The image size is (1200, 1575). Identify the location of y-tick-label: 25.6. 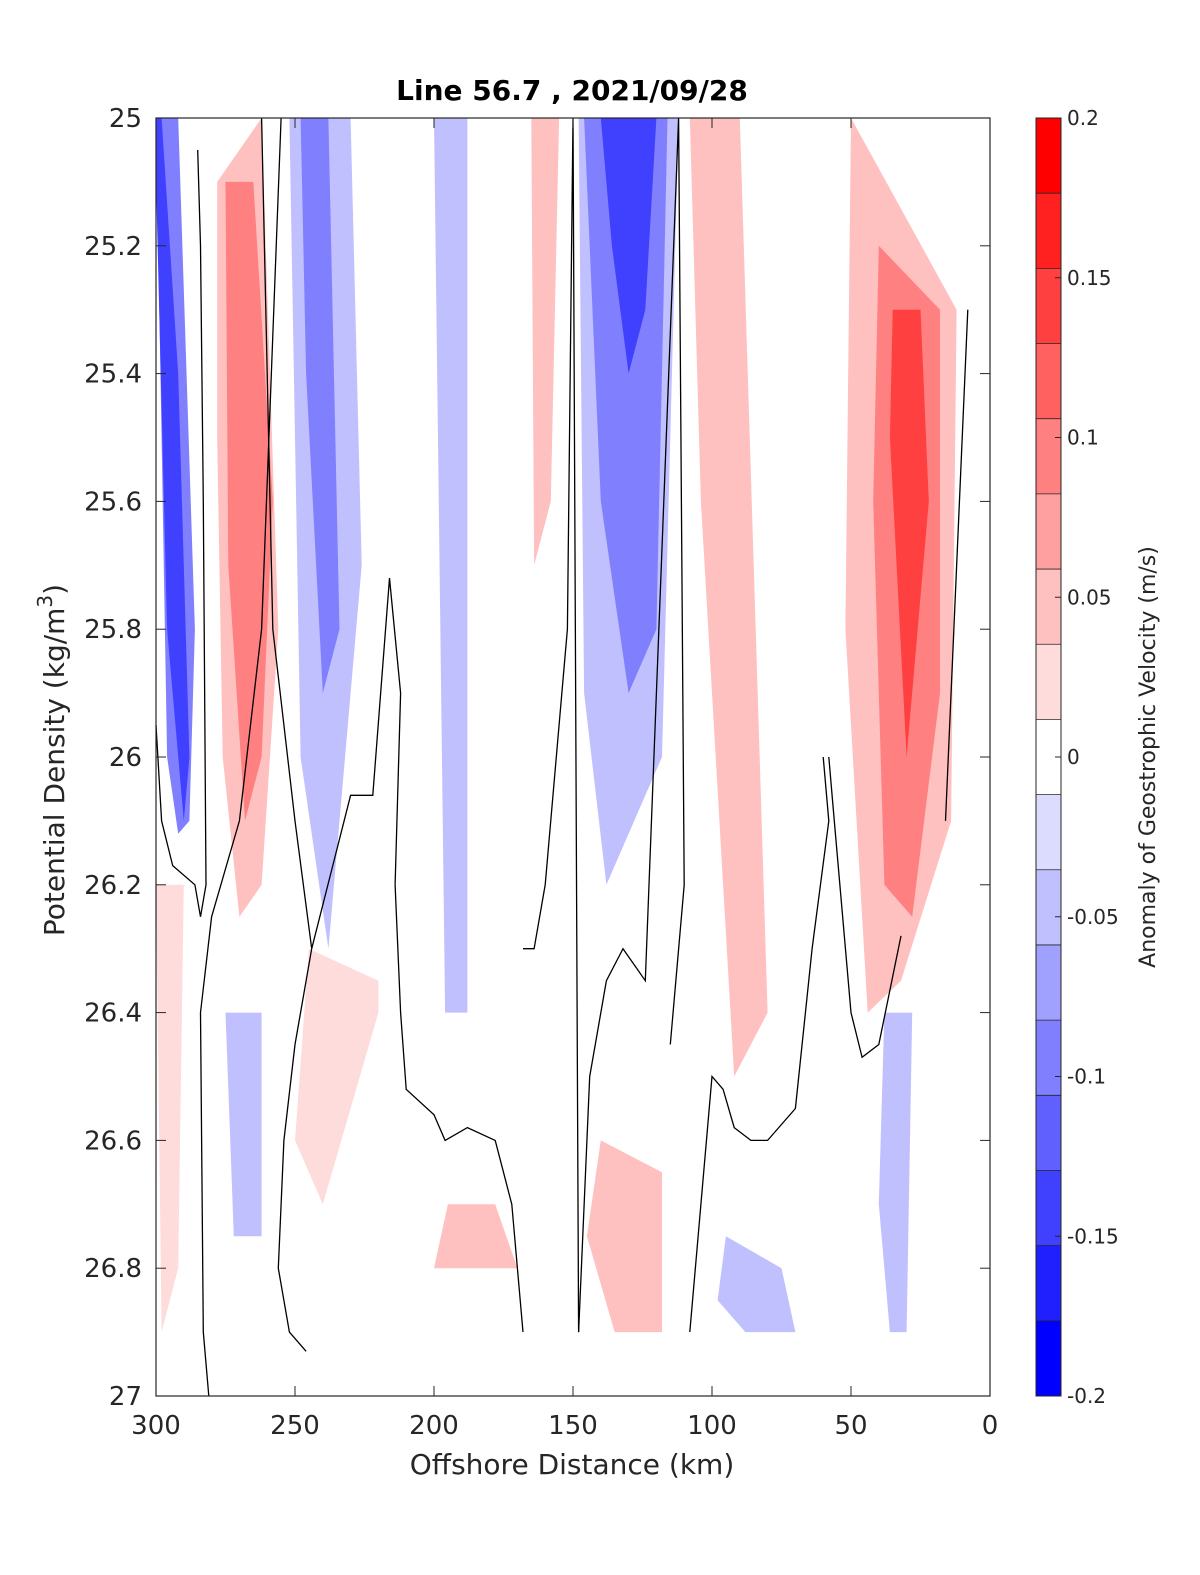
(113, 502).